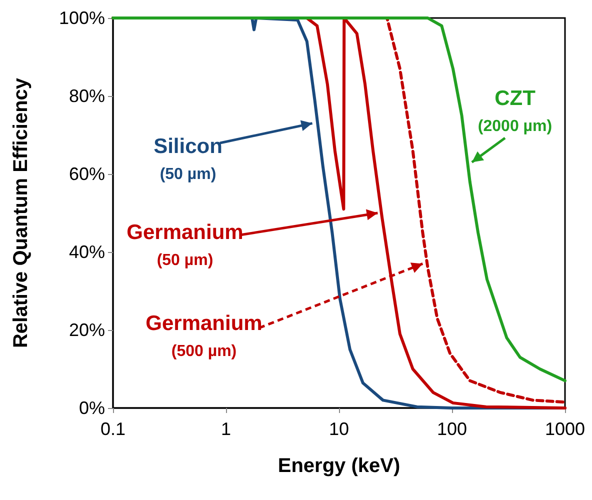 The width and height of the screenshot is (592, 500). I want to click on annotation: Germanium (500 µm), so click(204, 336).